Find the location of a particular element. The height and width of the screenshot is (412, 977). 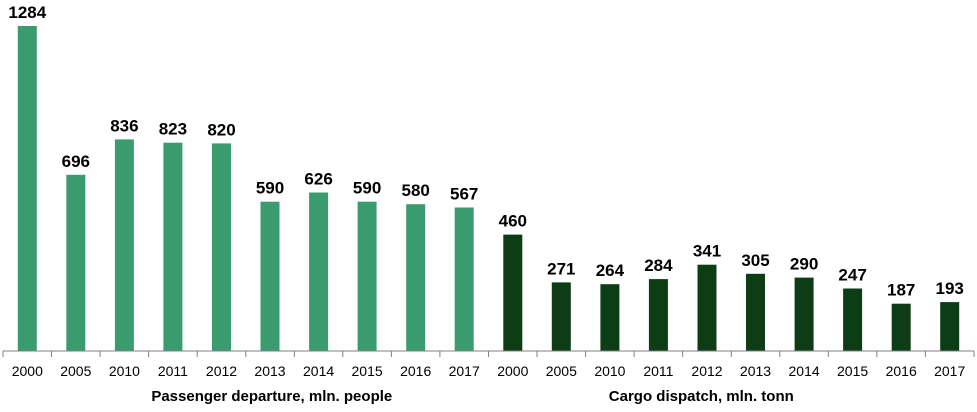

bar-passenger-2017 is located at coordinates (464, 279).